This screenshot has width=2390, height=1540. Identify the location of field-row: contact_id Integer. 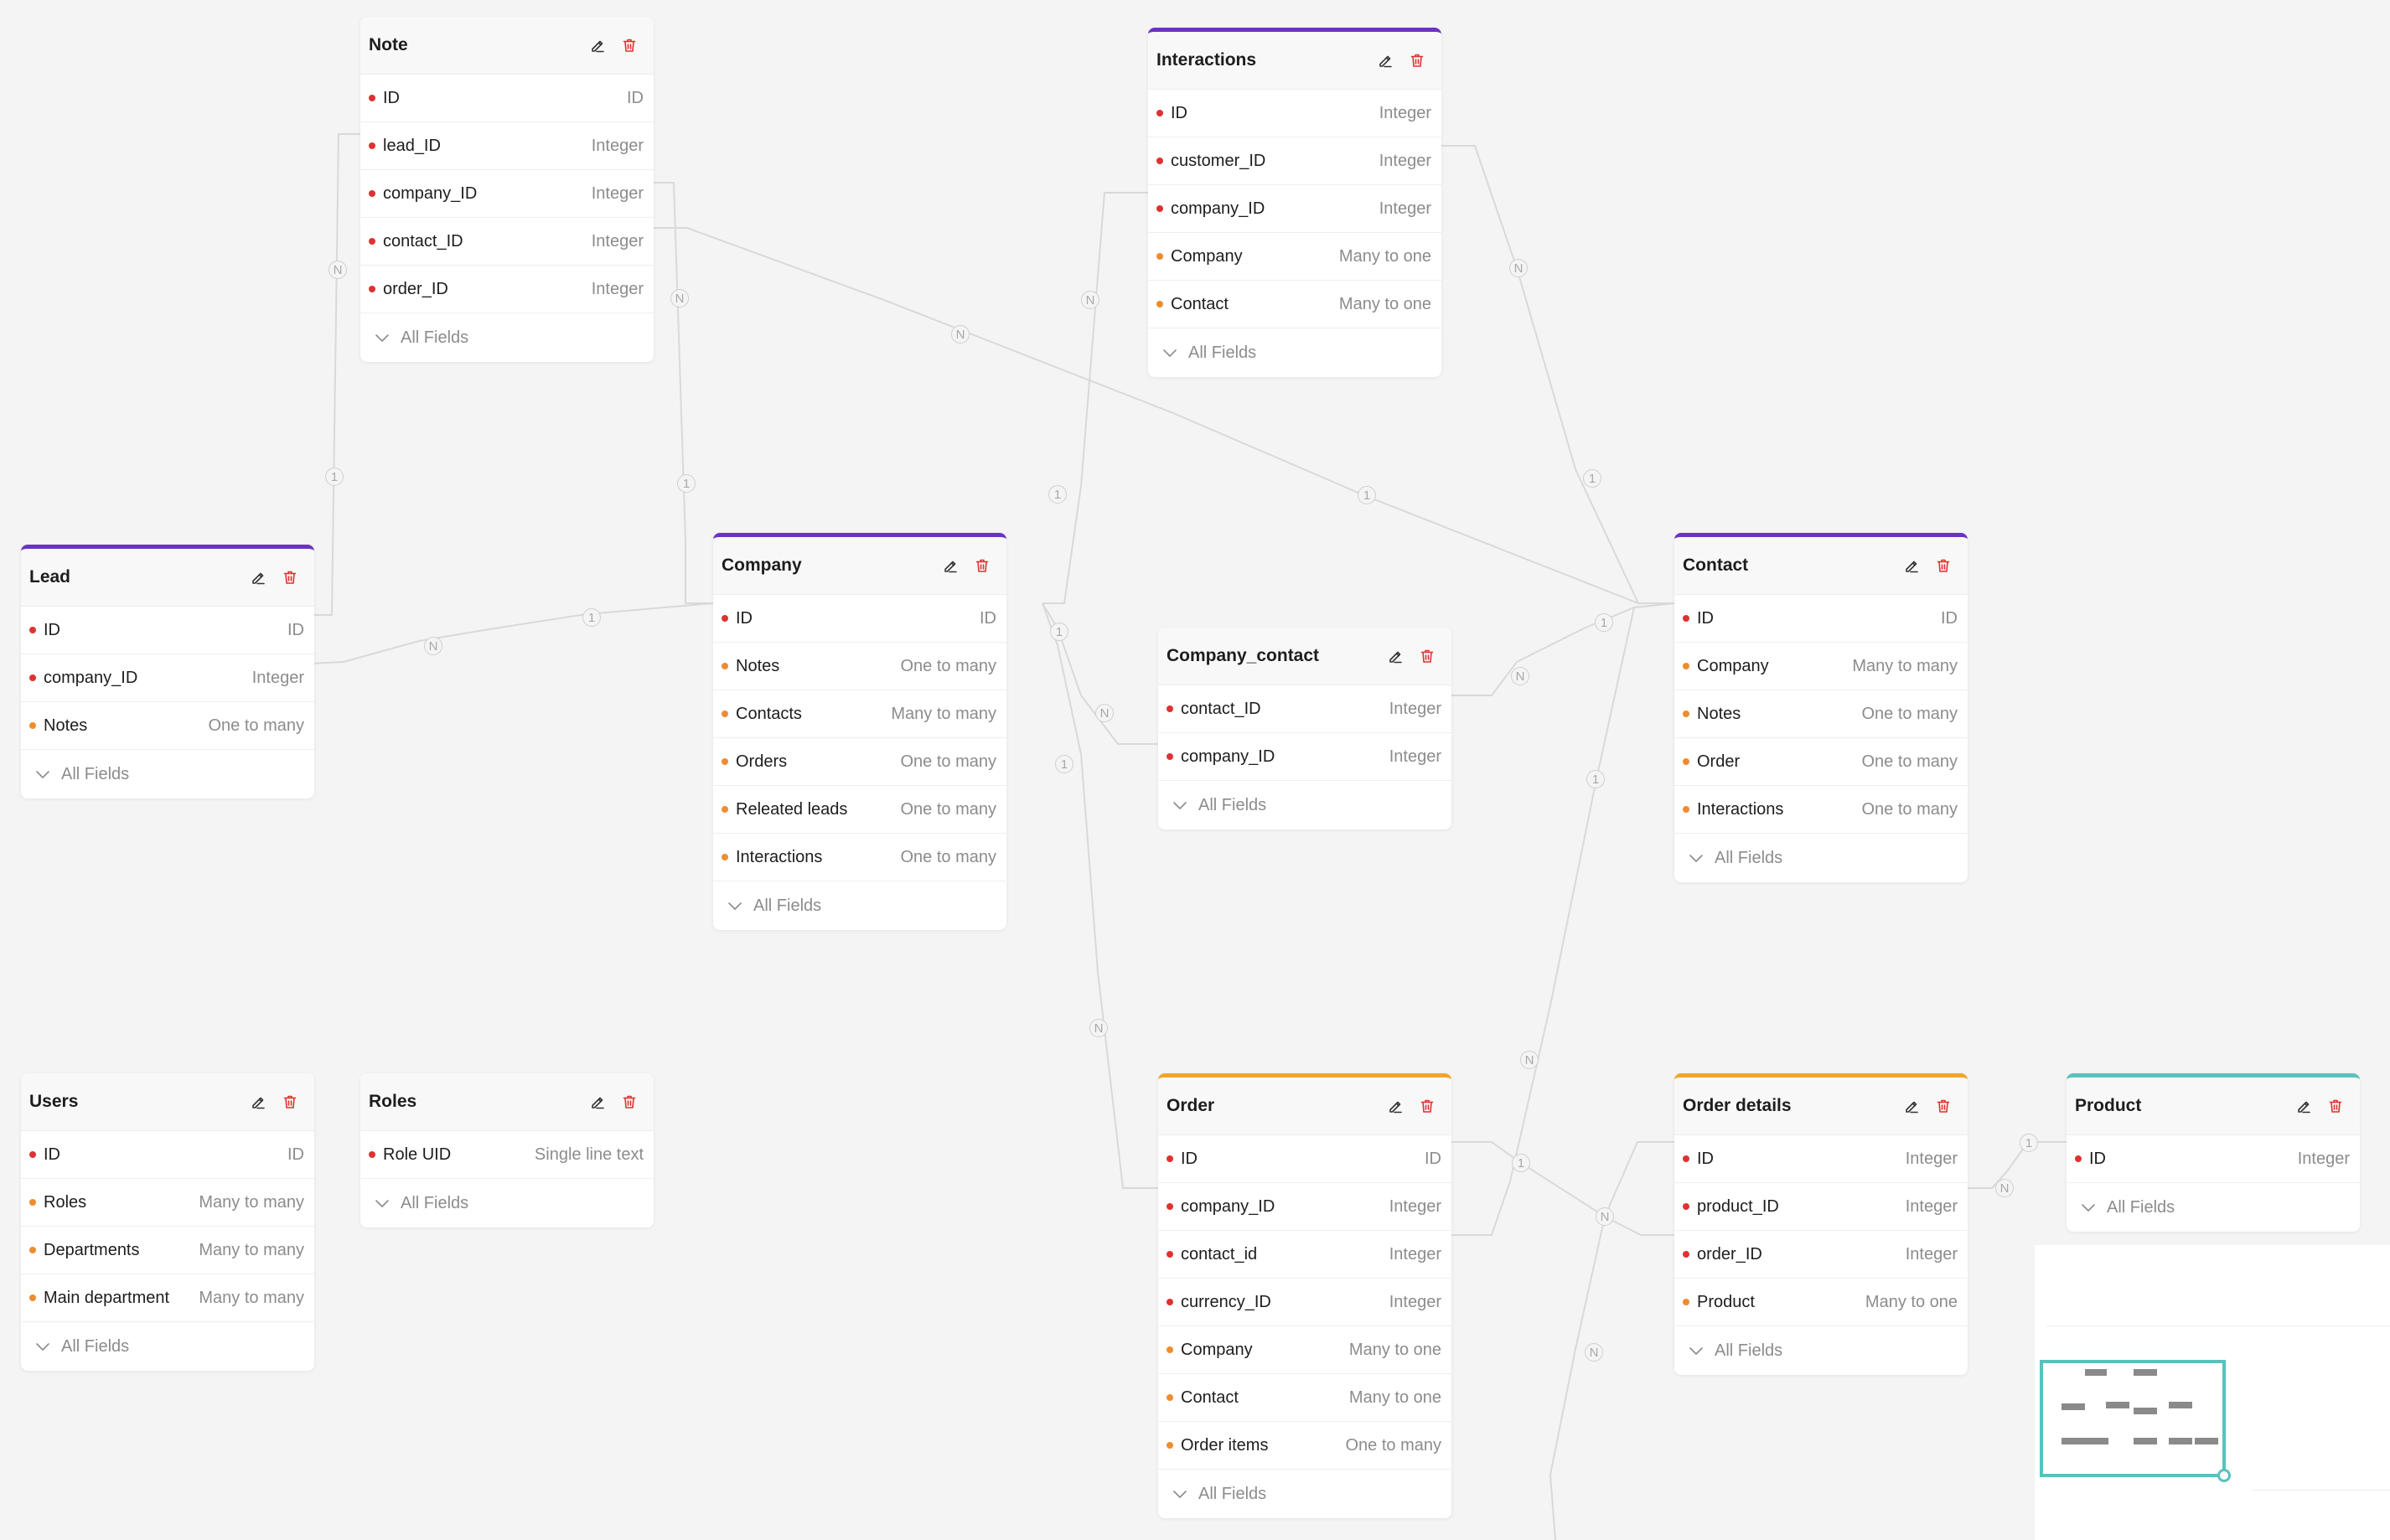
(1305, 1255).